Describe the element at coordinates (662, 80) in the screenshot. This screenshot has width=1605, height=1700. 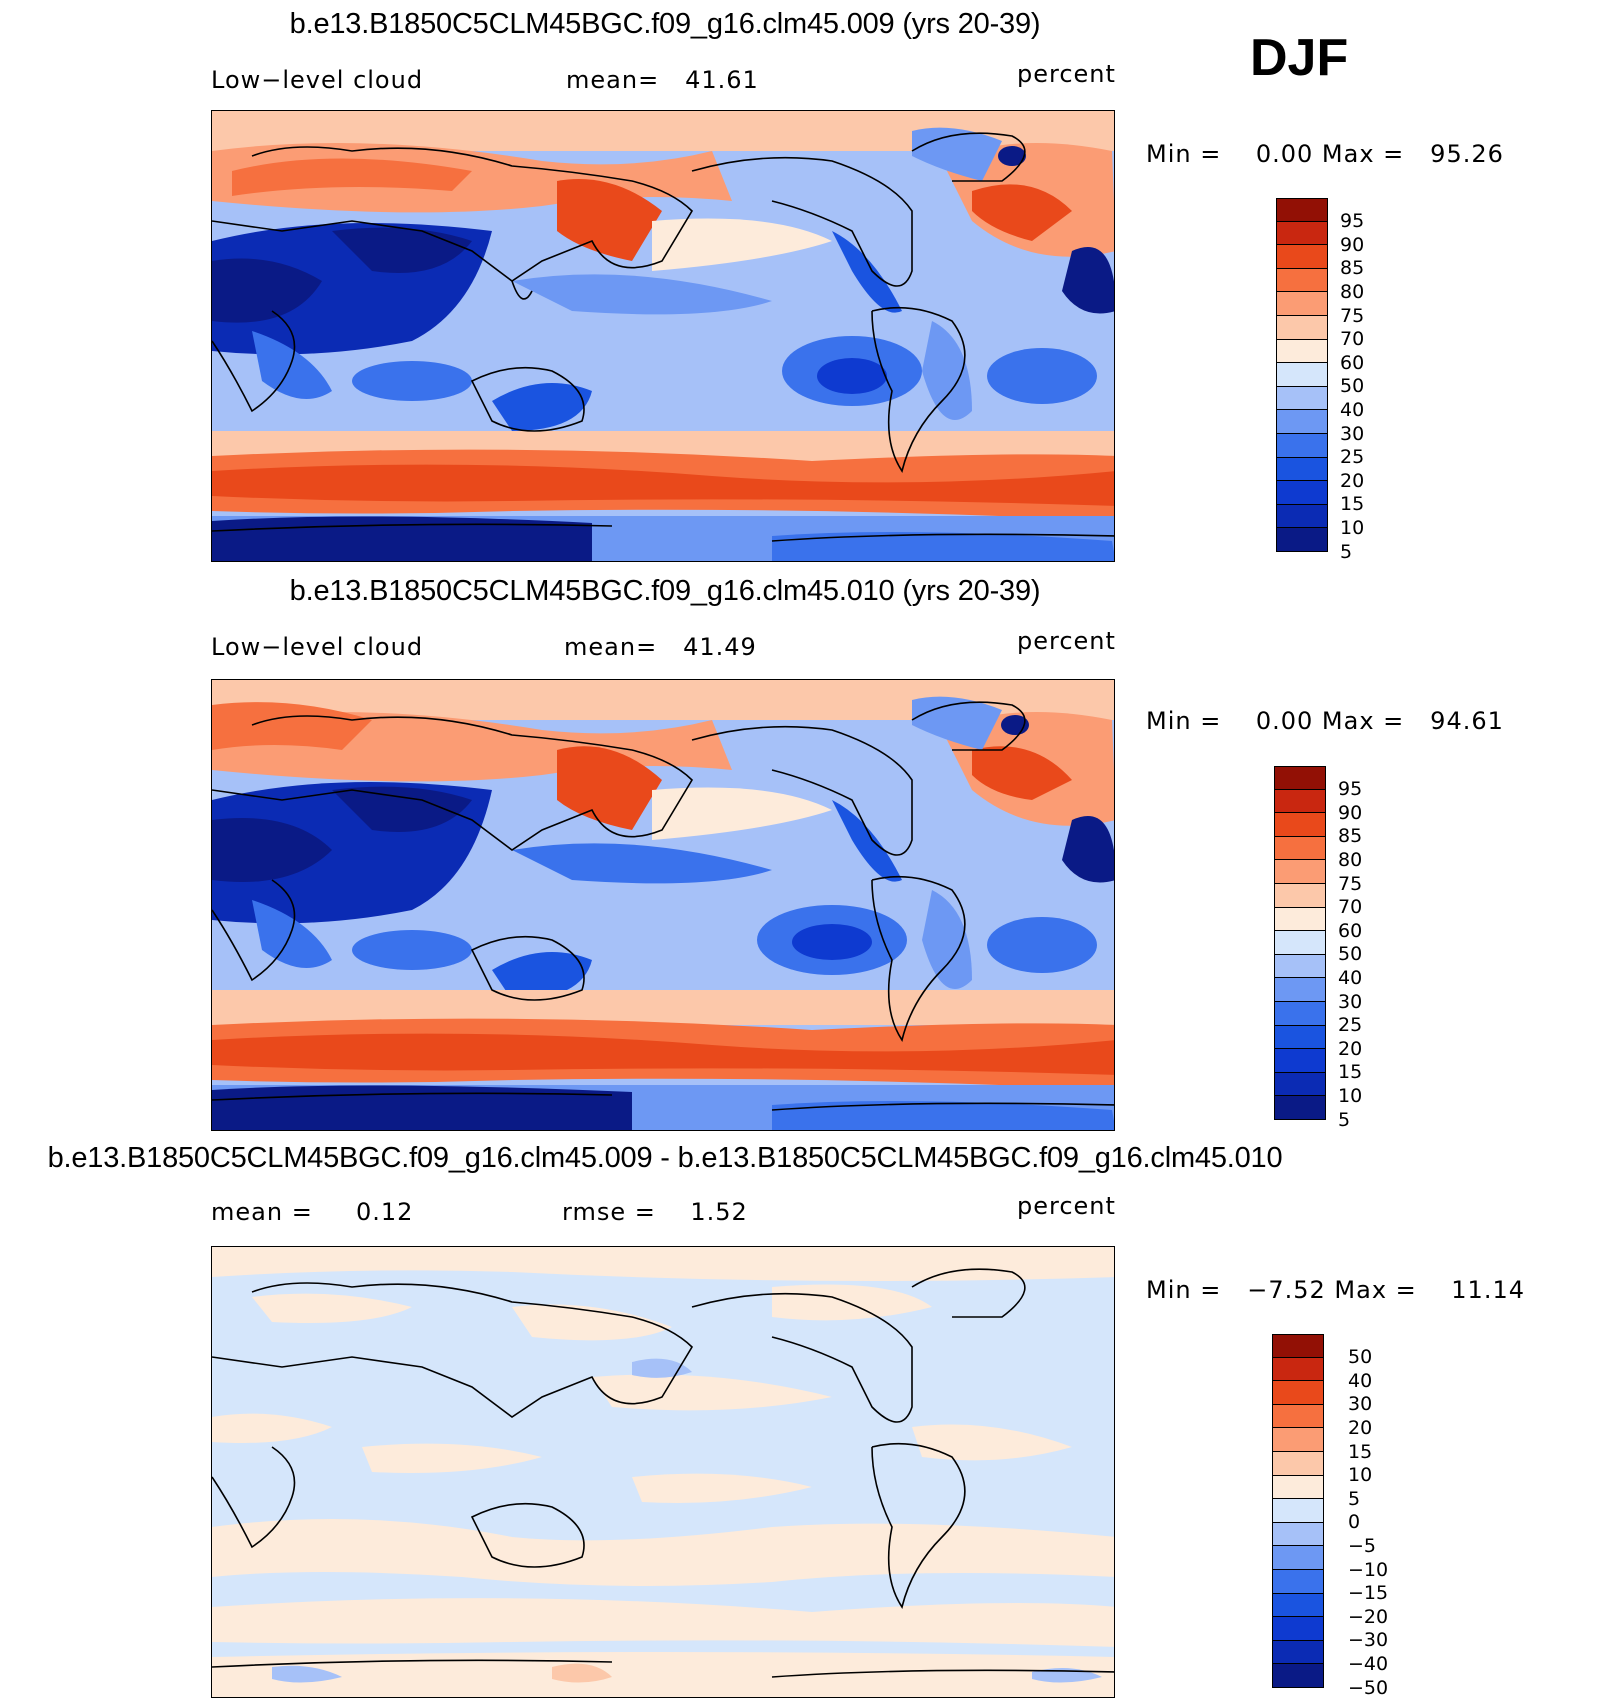
I see `mean-label: mean= 41.61` at that location.